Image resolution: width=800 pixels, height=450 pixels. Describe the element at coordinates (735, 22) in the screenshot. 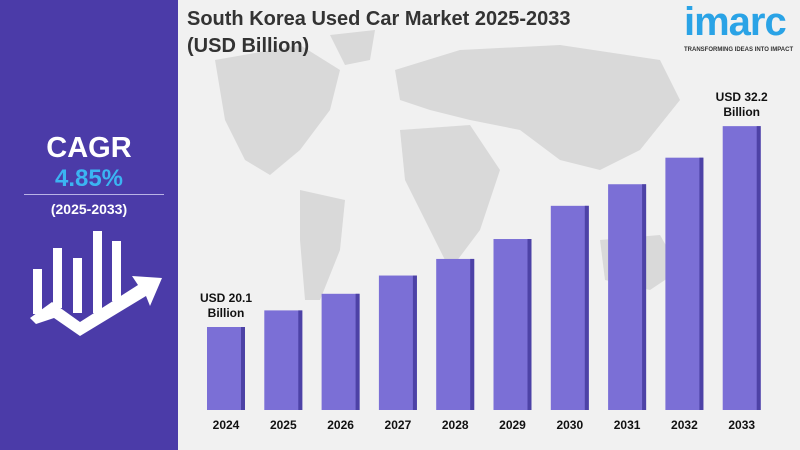

I see `logo-wordmark: imarc` at that location.